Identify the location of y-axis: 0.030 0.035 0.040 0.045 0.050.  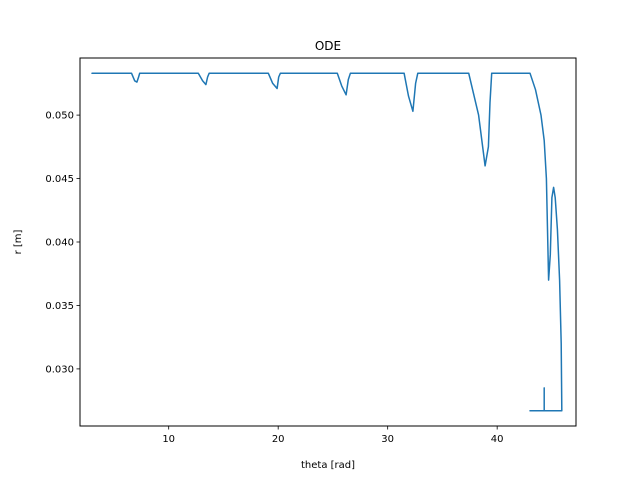
(62, 243).